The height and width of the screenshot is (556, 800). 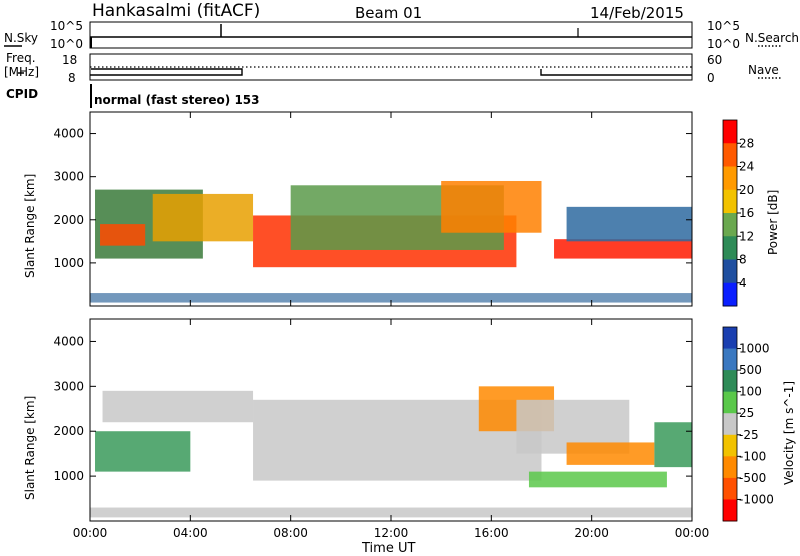 I want to click on time-tick-label: 04:00, so click(x=190, y=533).